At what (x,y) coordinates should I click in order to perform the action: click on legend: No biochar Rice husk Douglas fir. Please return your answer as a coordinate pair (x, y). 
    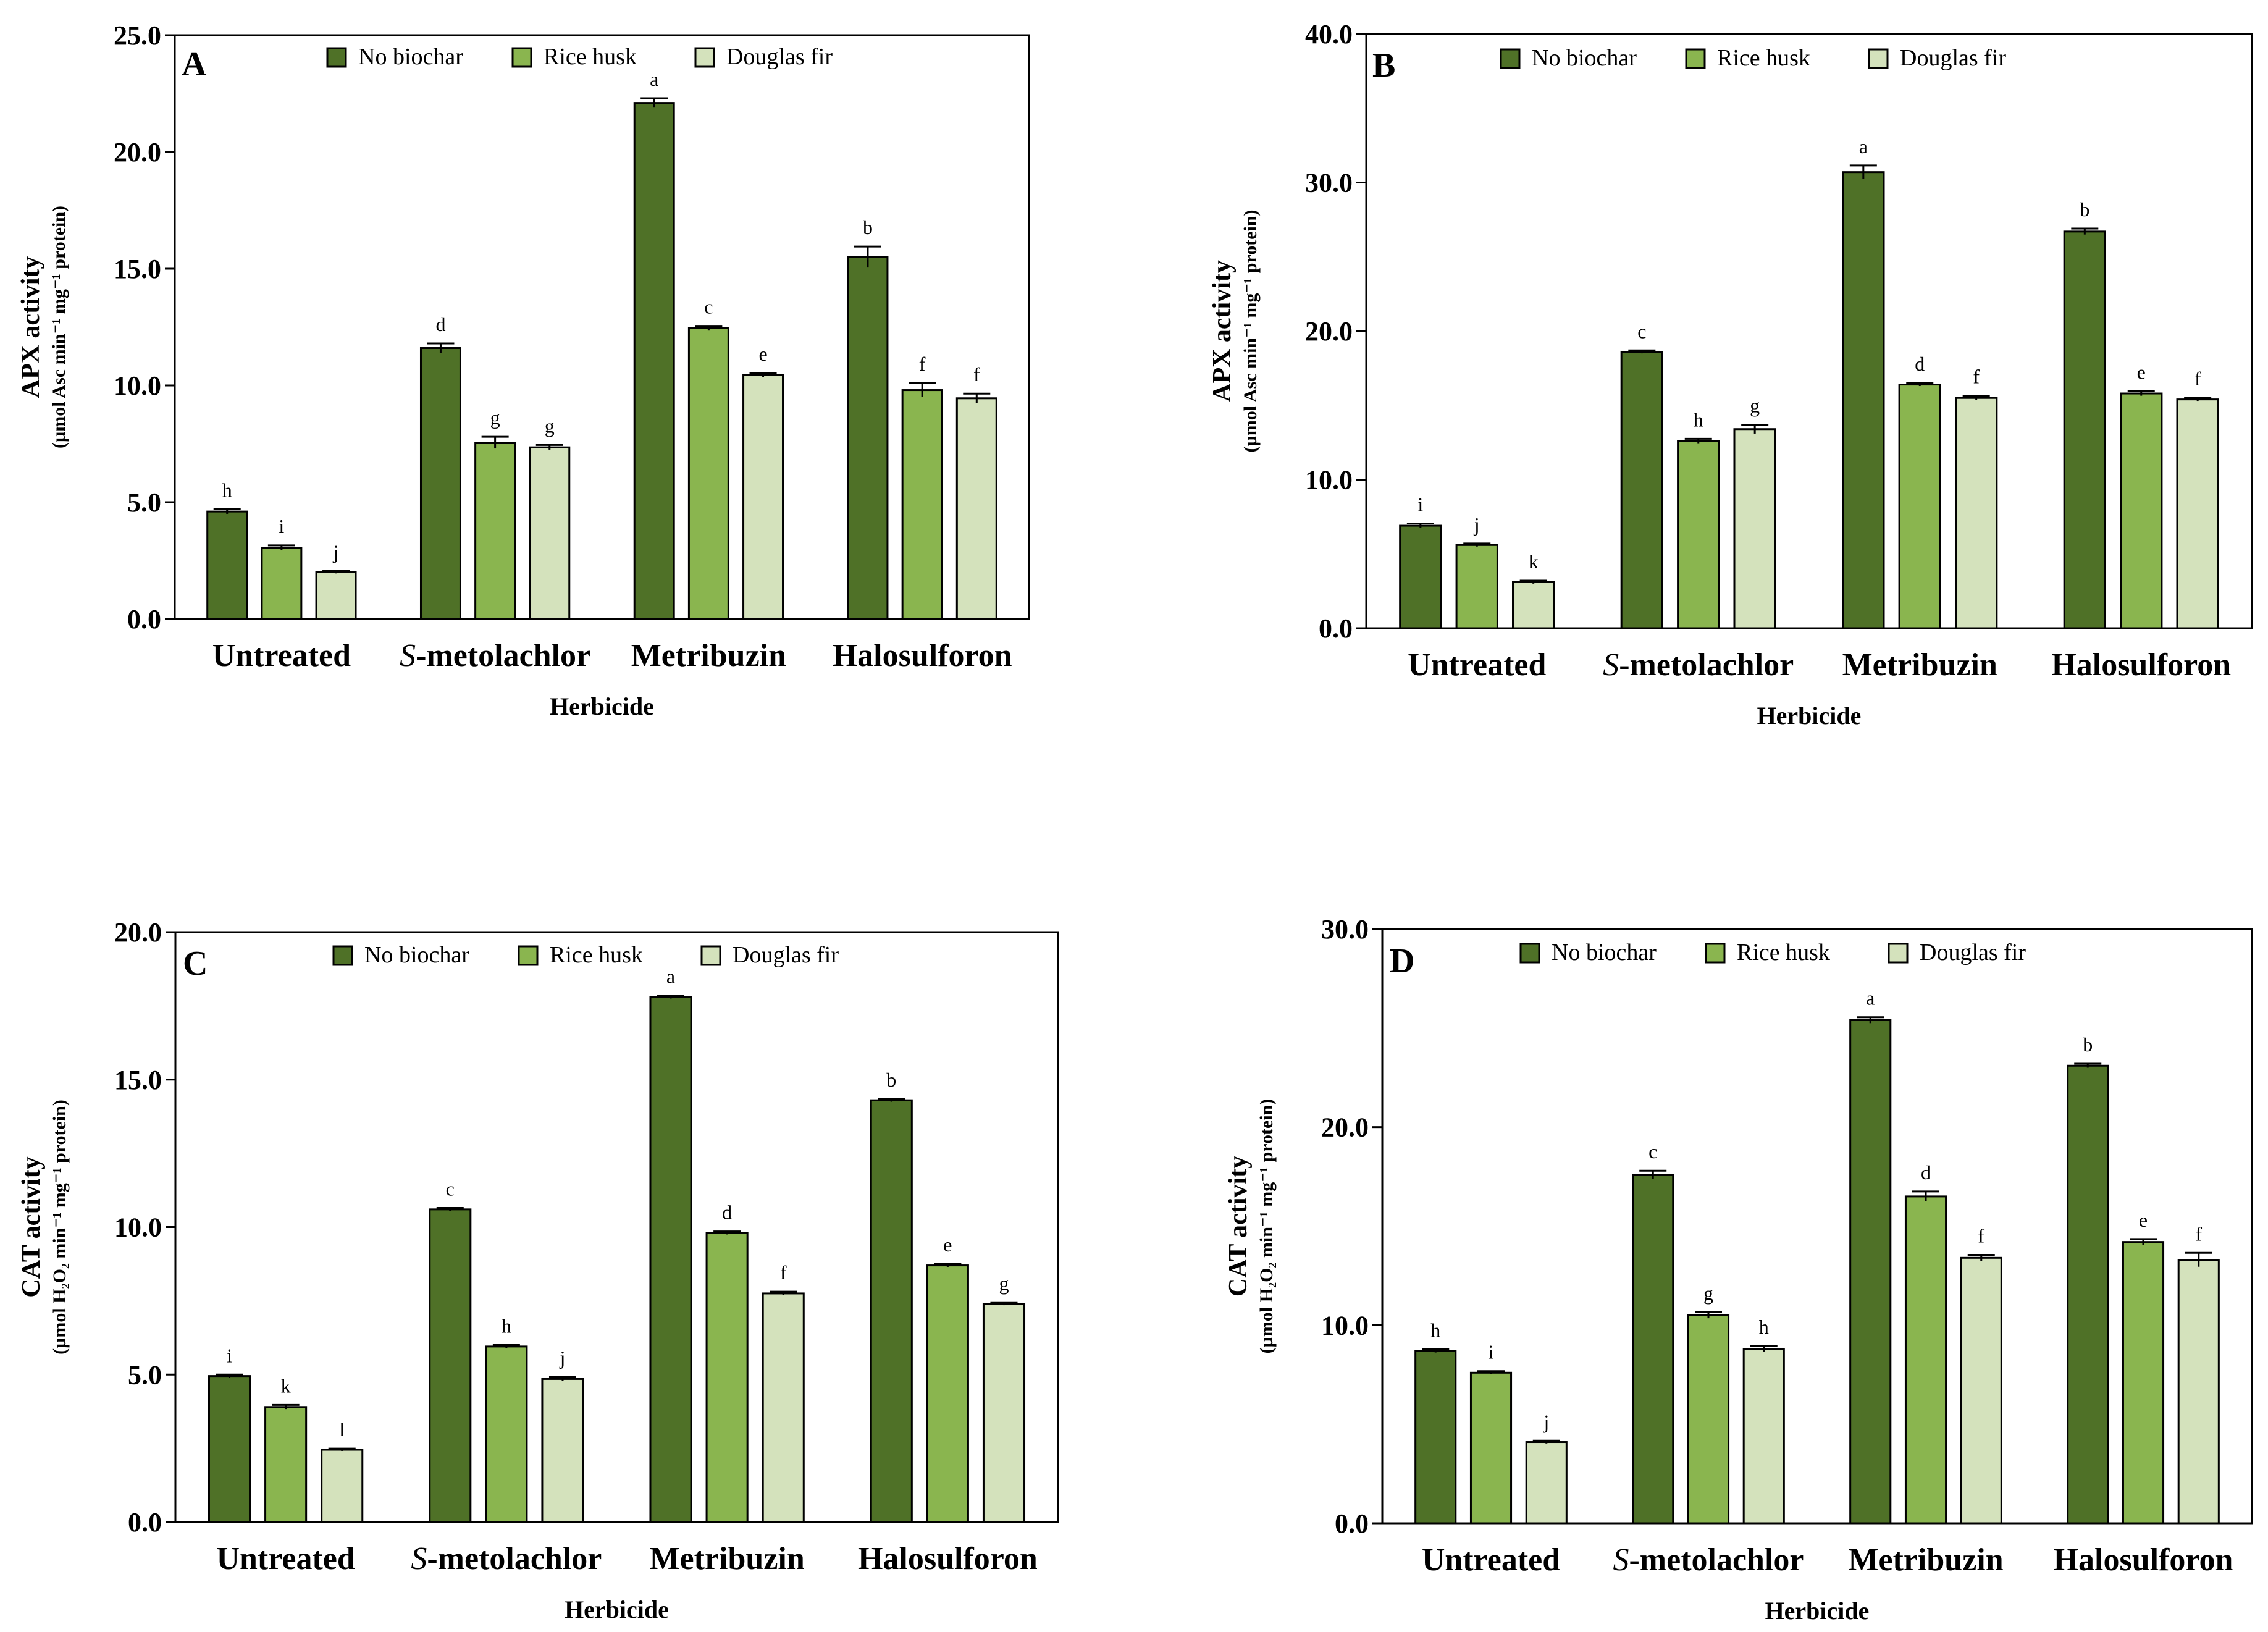
    Looking at the image, I should click on (1772, 953).